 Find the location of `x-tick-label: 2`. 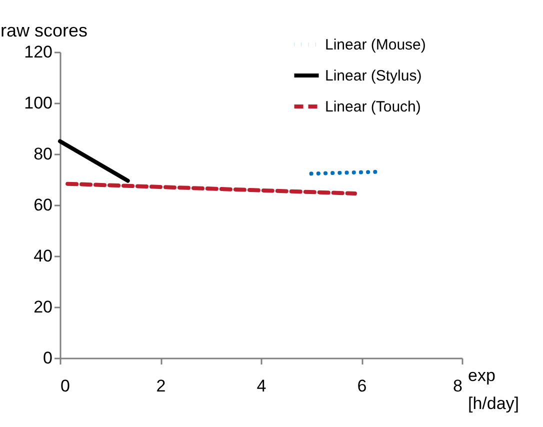

x-tick-label: 2 is located at coordinates (161, 386).